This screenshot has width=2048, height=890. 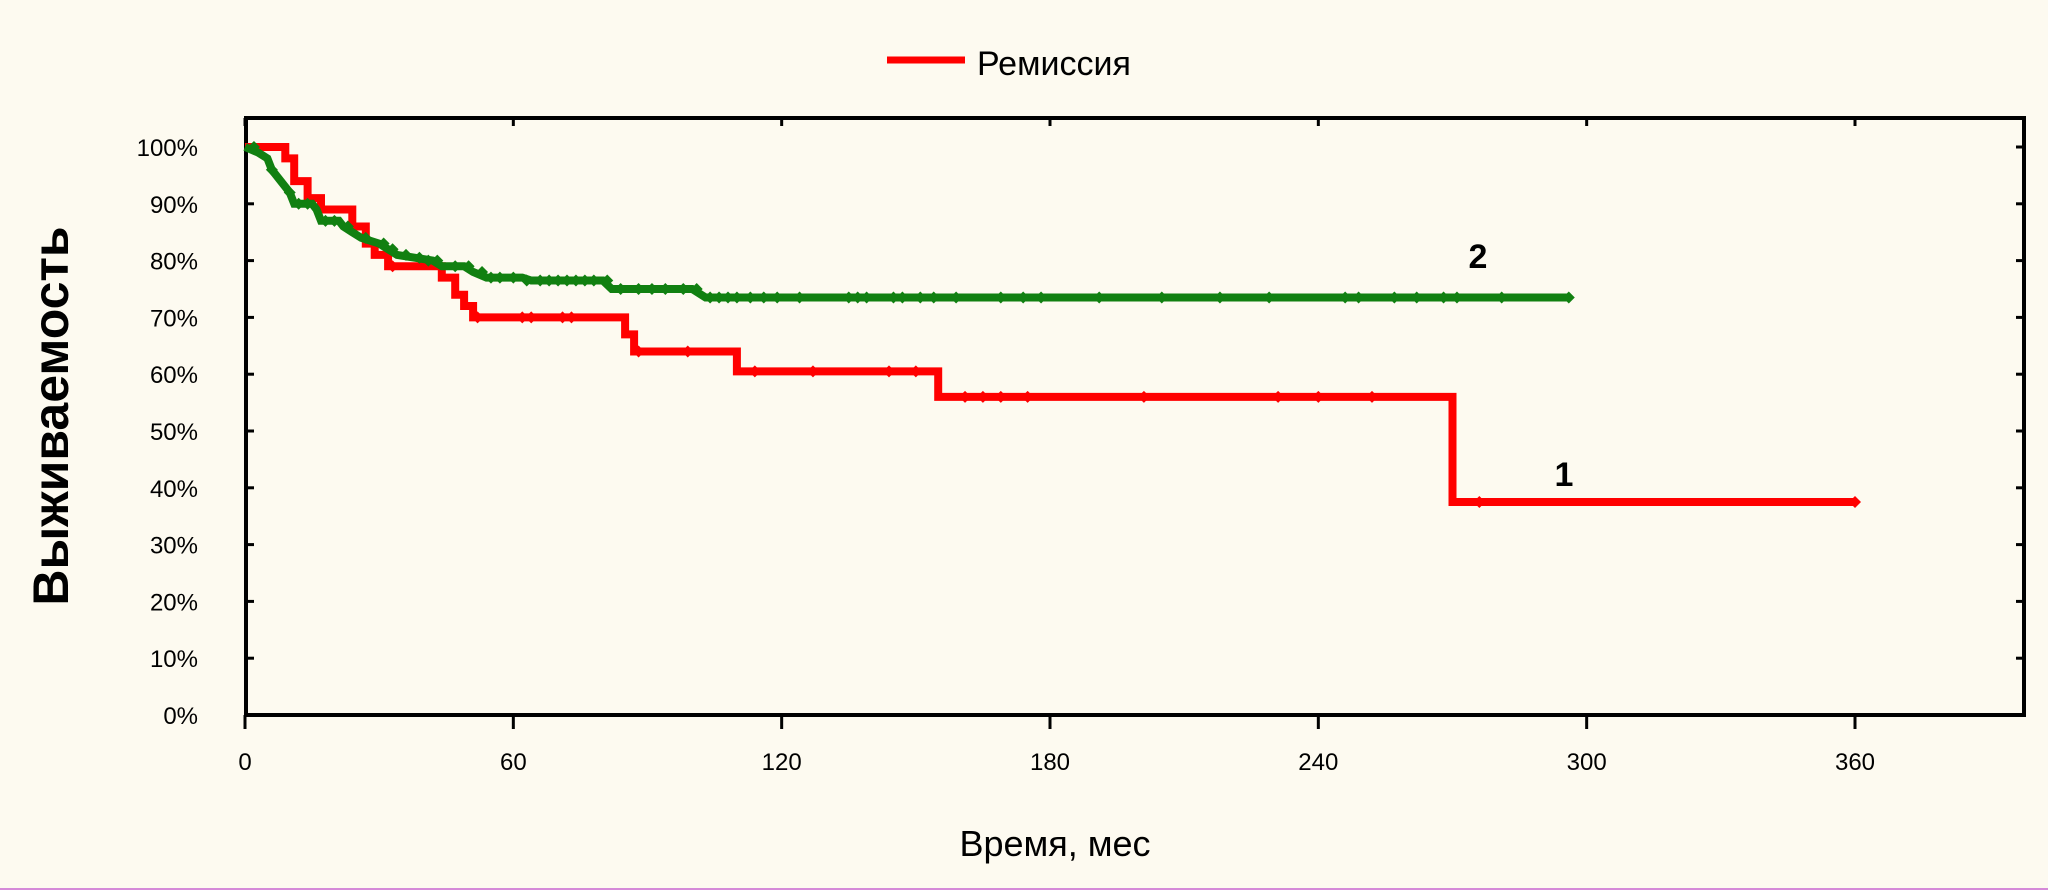 What do you see at coordinates (174, 659) in the screenshot?
I see `y-tick-label: 10%` at bounding box center [174, 659].